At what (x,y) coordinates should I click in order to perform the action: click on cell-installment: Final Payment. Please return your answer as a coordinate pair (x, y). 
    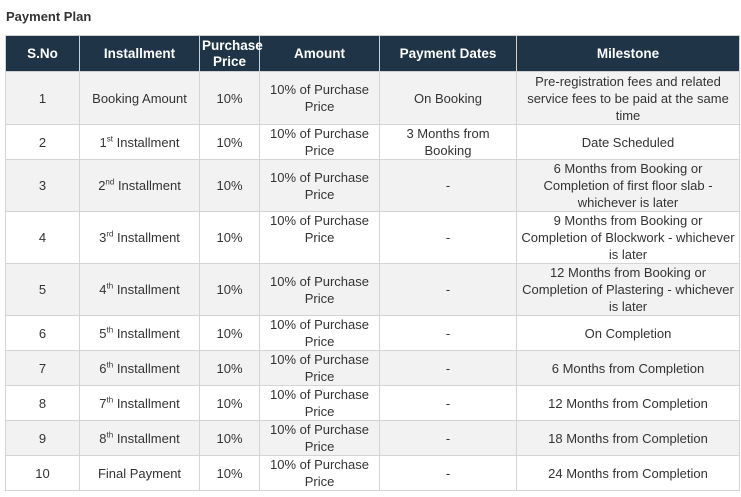
    Looking at the image, I should click on (139, 473).